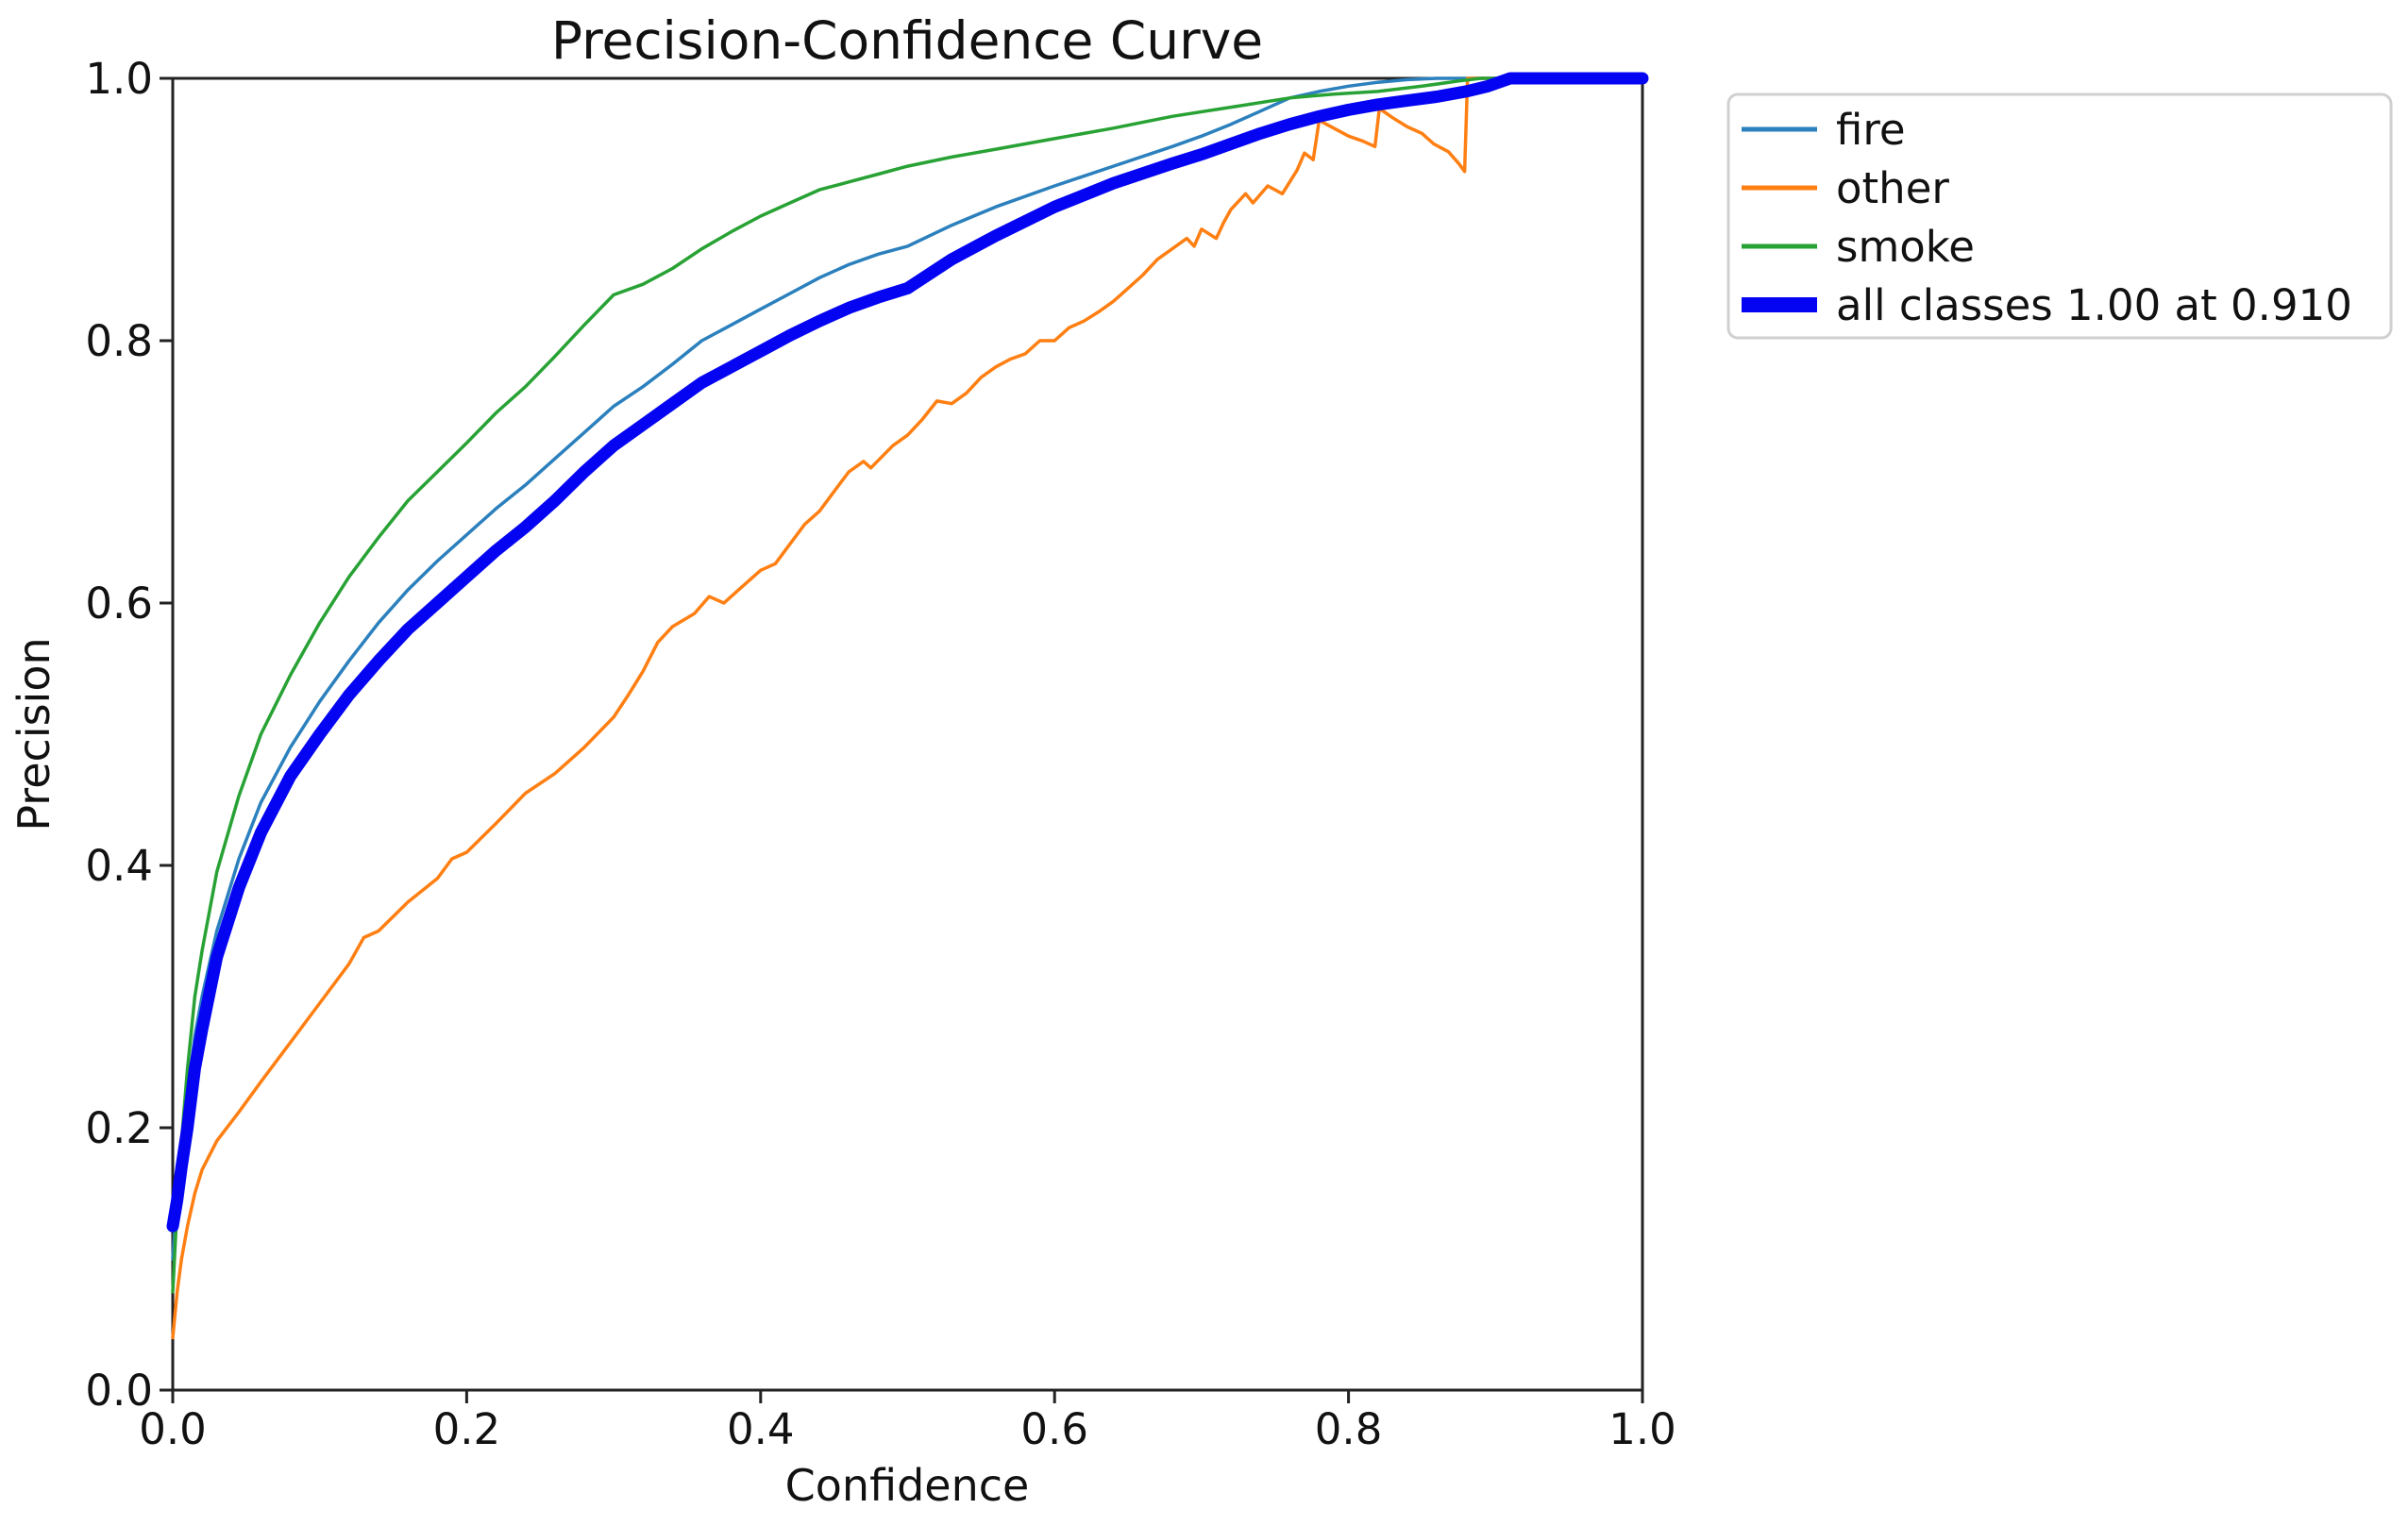  Describe the element at coordinates (1054, 1429) in the screenshot. I see `x-tick-label: 0.6` at that location.